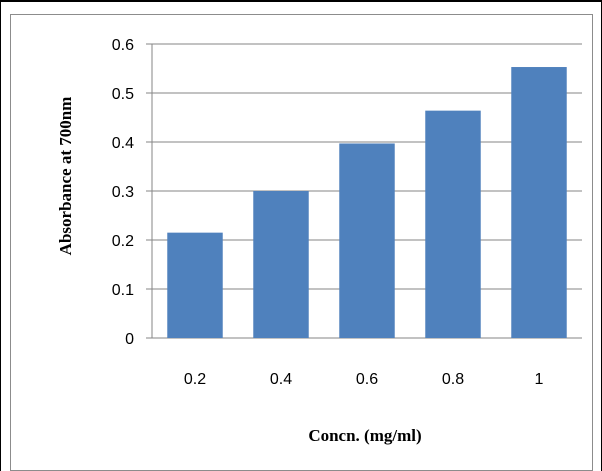 The width and height of the screenshot is (602, 471). Describe the element at coordinates (453, 224) in the screenshot. I see `bar-0.8` at that location.